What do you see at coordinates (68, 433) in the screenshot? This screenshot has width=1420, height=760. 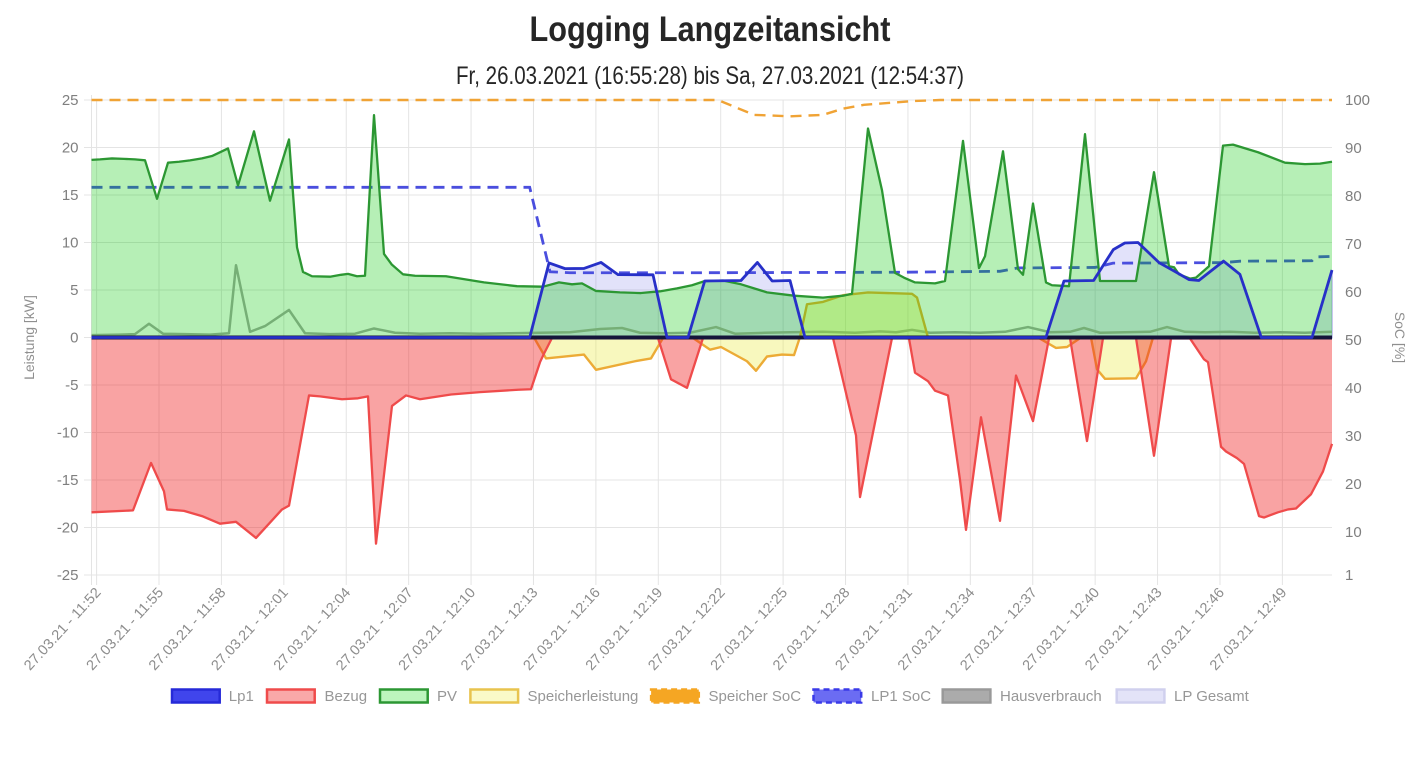 I see `svg-text: -10` at bounding box center [68, 433].